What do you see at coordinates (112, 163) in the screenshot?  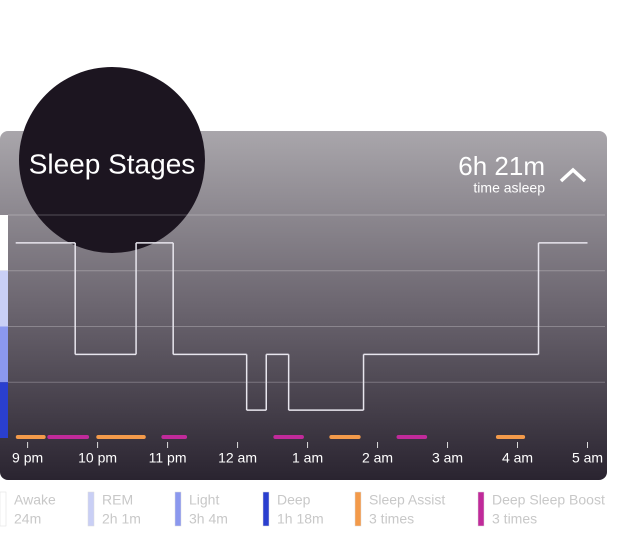 I see `chart-title: Sleep Stages` at bounding box center [112, 163].